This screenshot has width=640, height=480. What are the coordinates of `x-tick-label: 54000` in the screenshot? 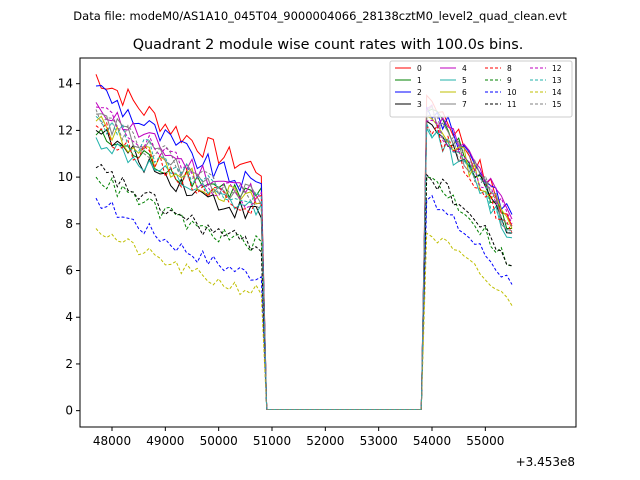 It's located at (432, 441).